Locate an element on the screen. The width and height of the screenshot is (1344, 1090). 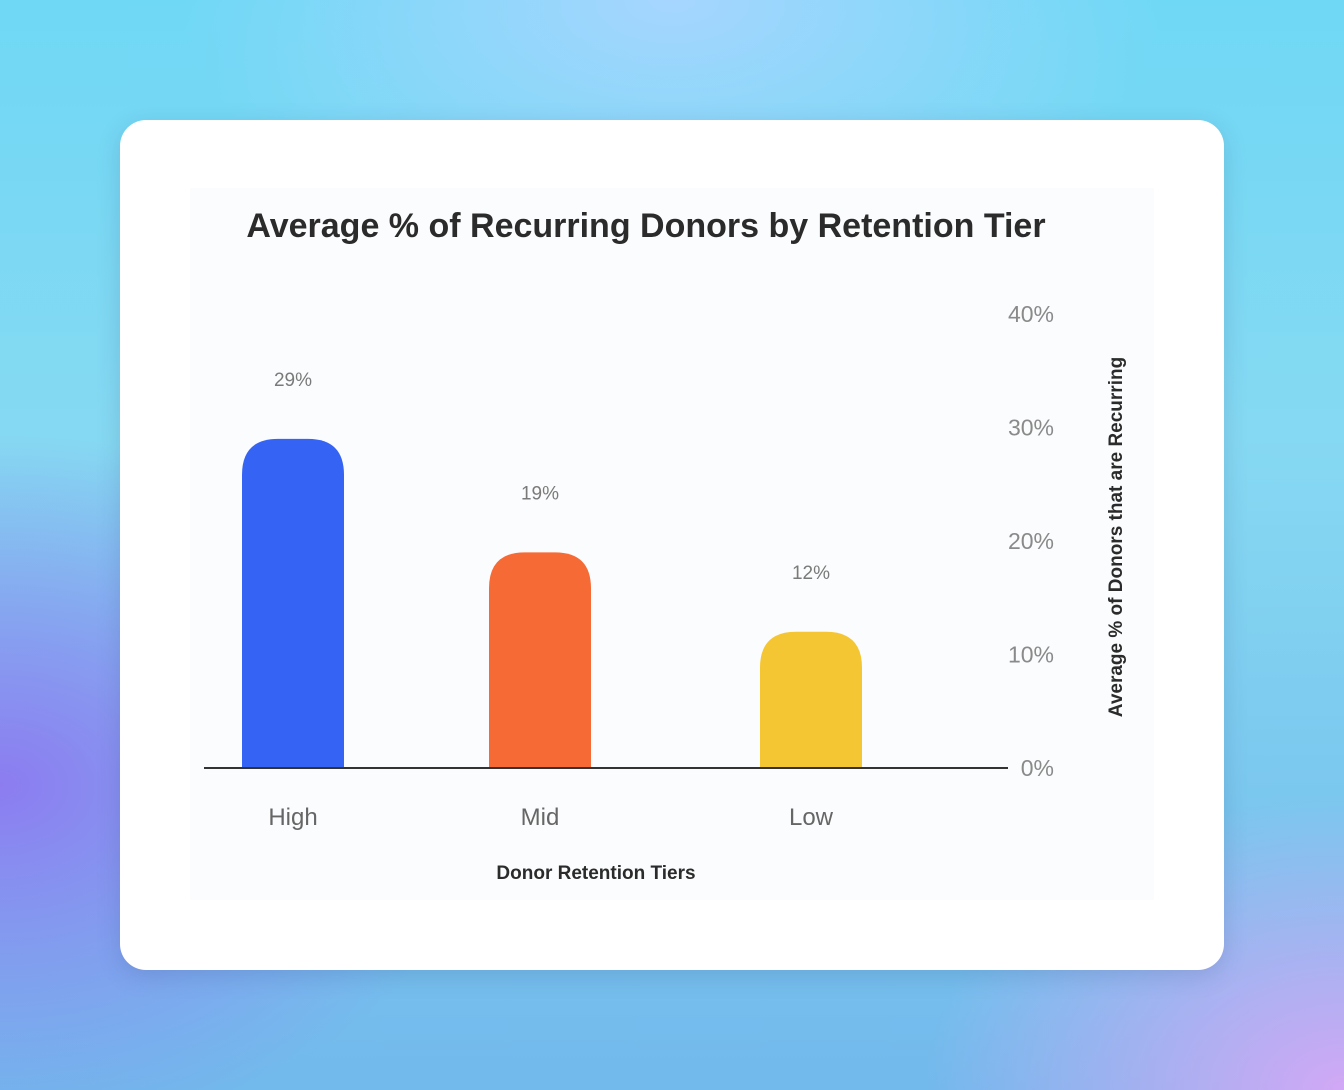
x-tick-label-mid: Mid is located at coordinates (540, 817).